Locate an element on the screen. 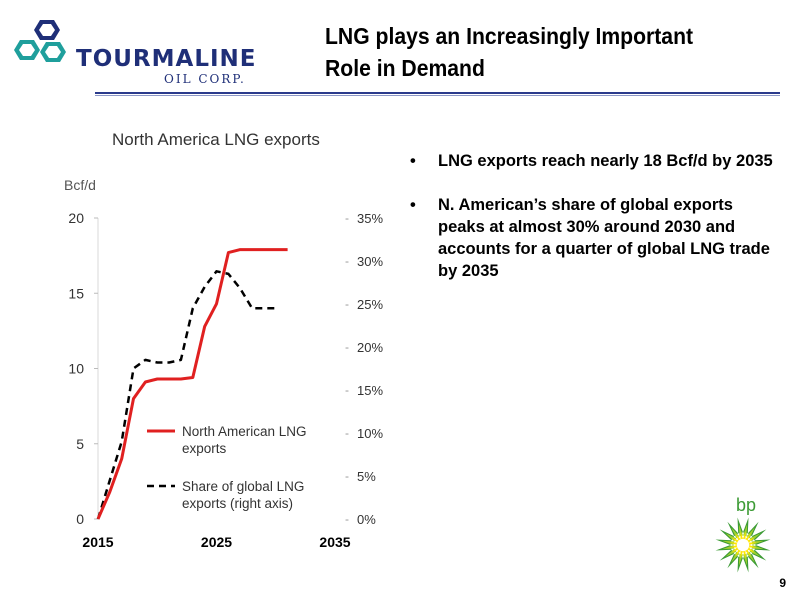 This screenshot has width=800, height=600. y2-tick-label: 5% is located at coordinates (366, 476).